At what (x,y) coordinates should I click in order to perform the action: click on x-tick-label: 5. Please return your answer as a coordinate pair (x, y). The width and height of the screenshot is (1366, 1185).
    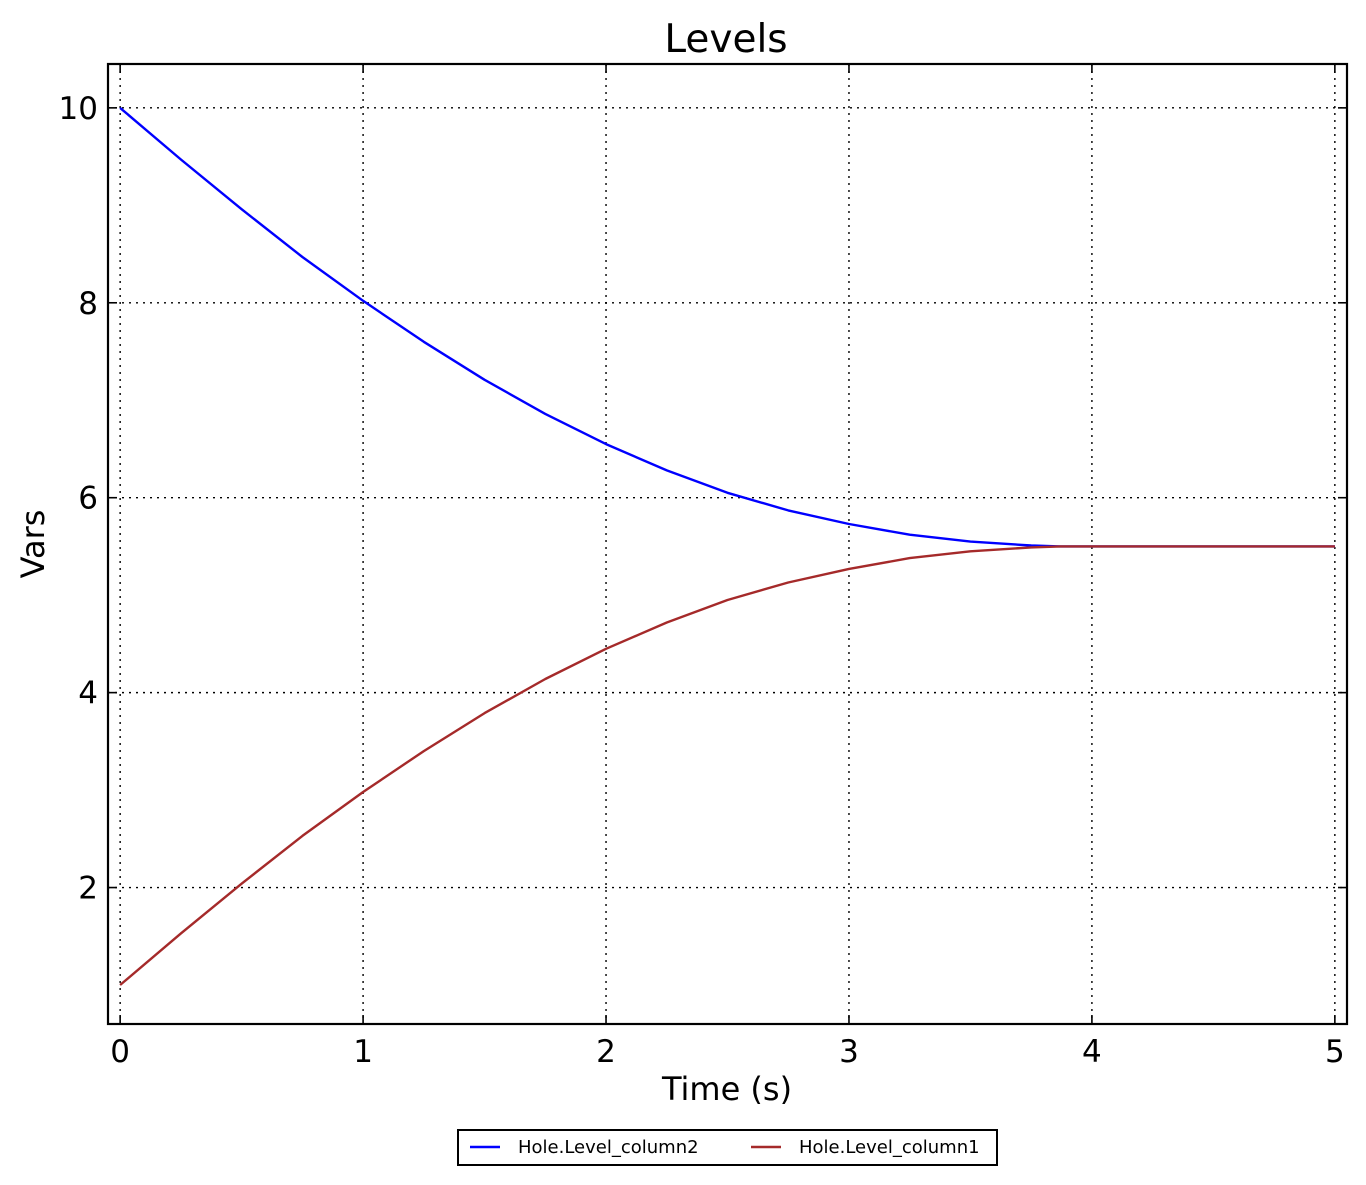
    Looking at the image, I should click on (1335, 1052).